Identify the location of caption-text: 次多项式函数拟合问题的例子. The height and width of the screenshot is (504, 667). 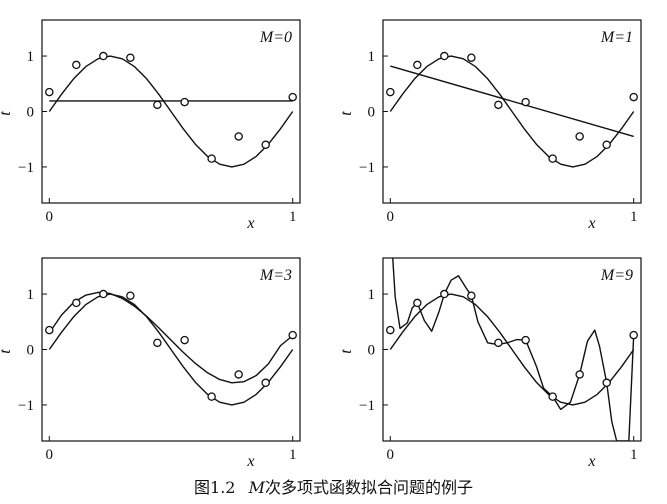
(368, 487).